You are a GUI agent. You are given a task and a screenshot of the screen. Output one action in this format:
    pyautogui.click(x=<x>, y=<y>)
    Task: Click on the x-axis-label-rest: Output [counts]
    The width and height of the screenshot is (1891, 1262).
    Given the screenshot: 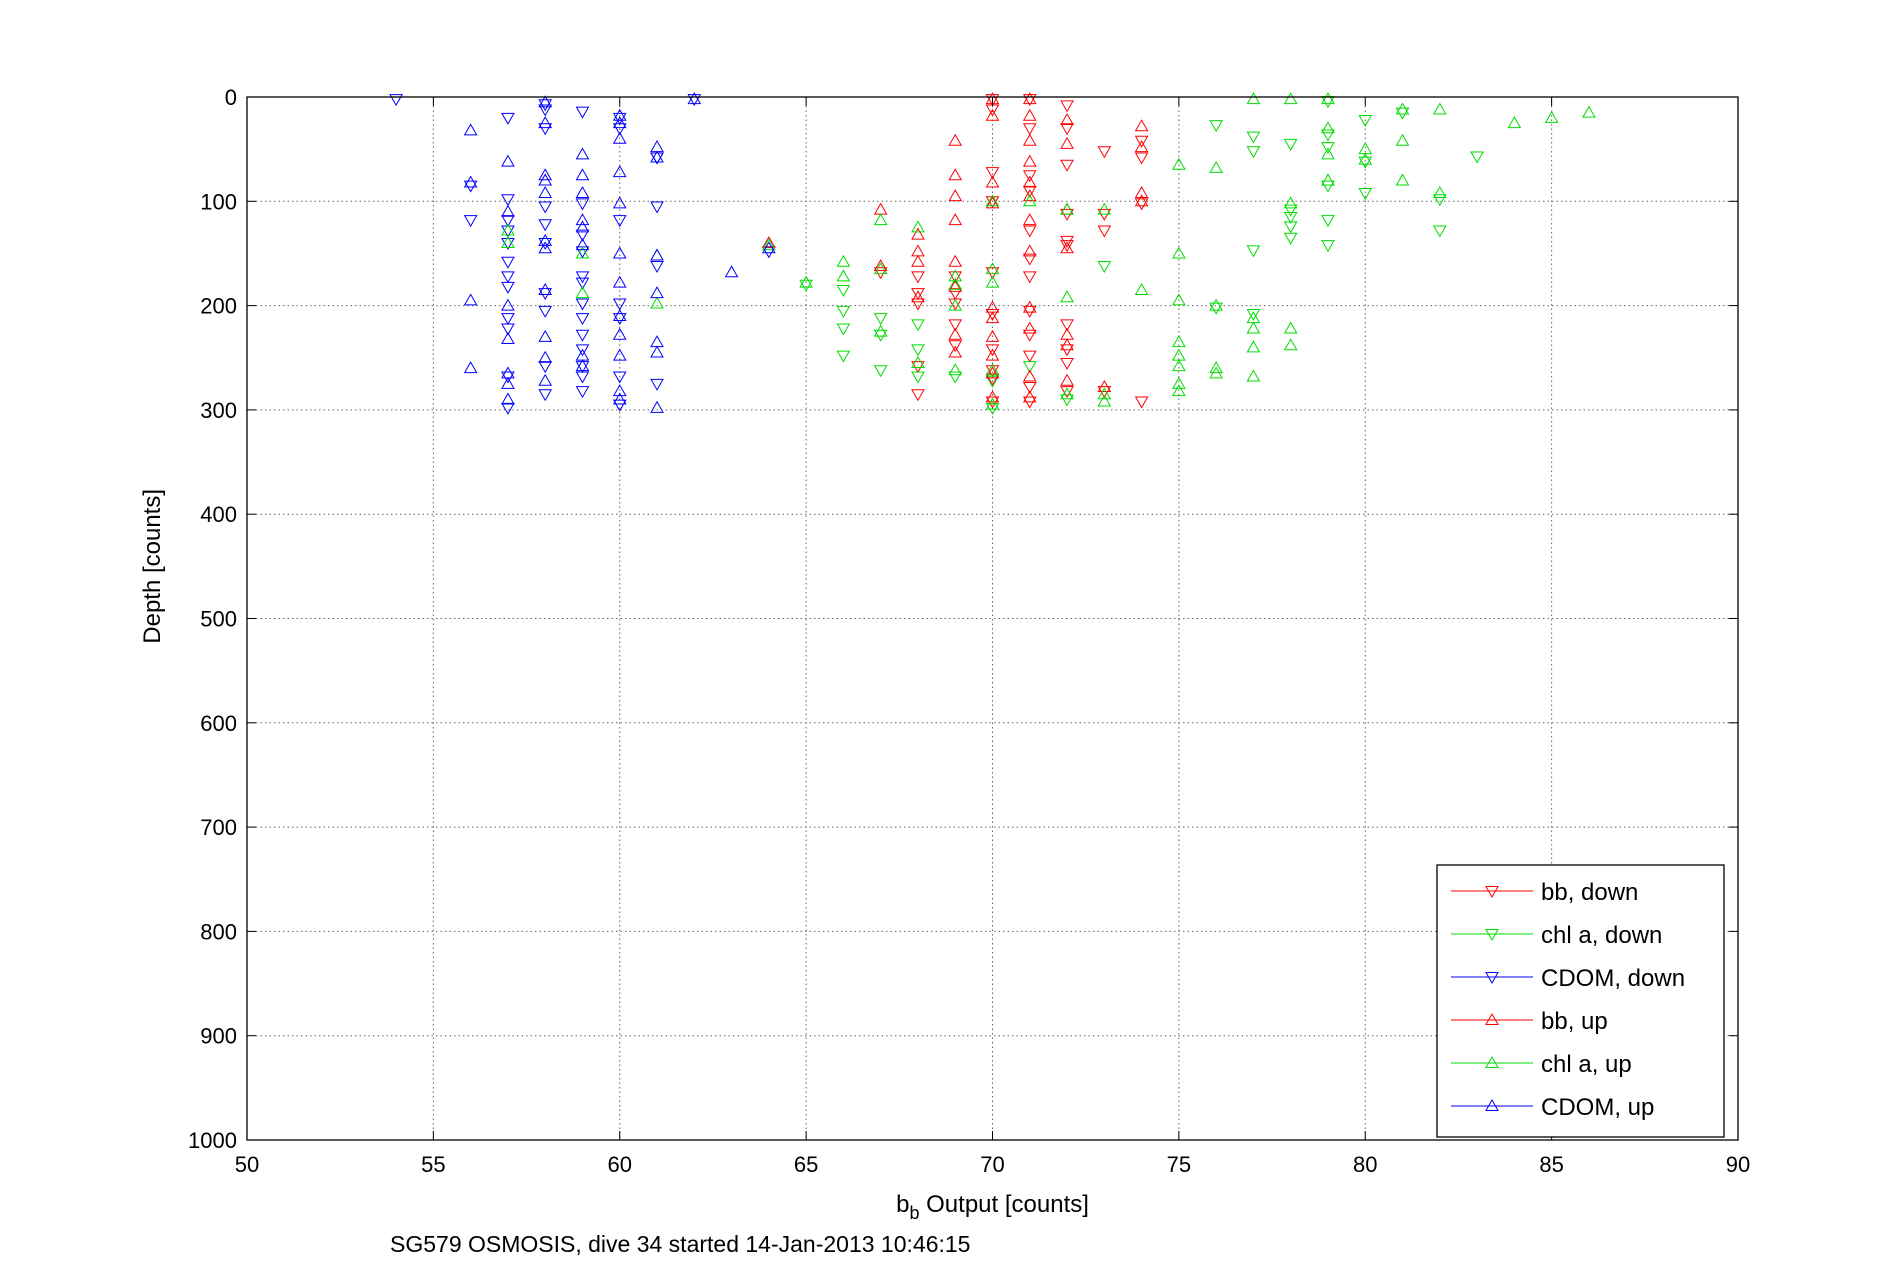 What is the action you would take?
    pyautogui.click(x=1003, y=1204)
    